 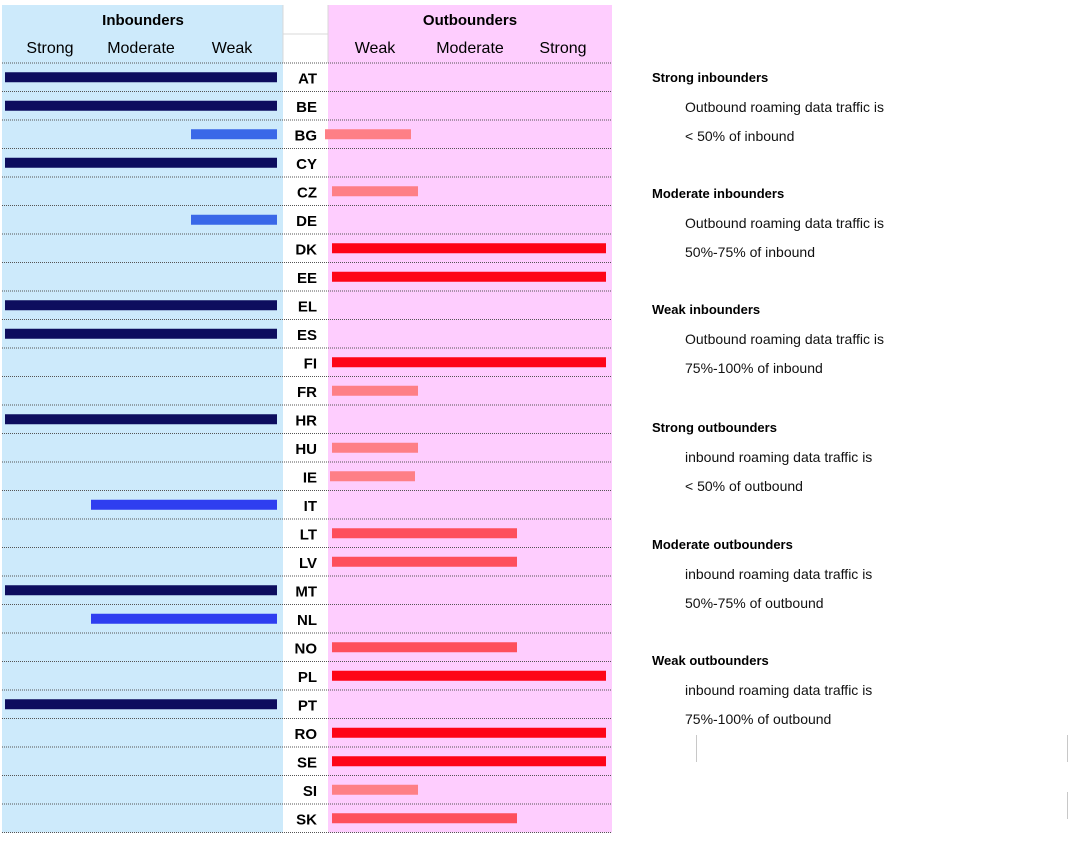 I want to click on outbound-bar-ee, so click(x=469, y=276).